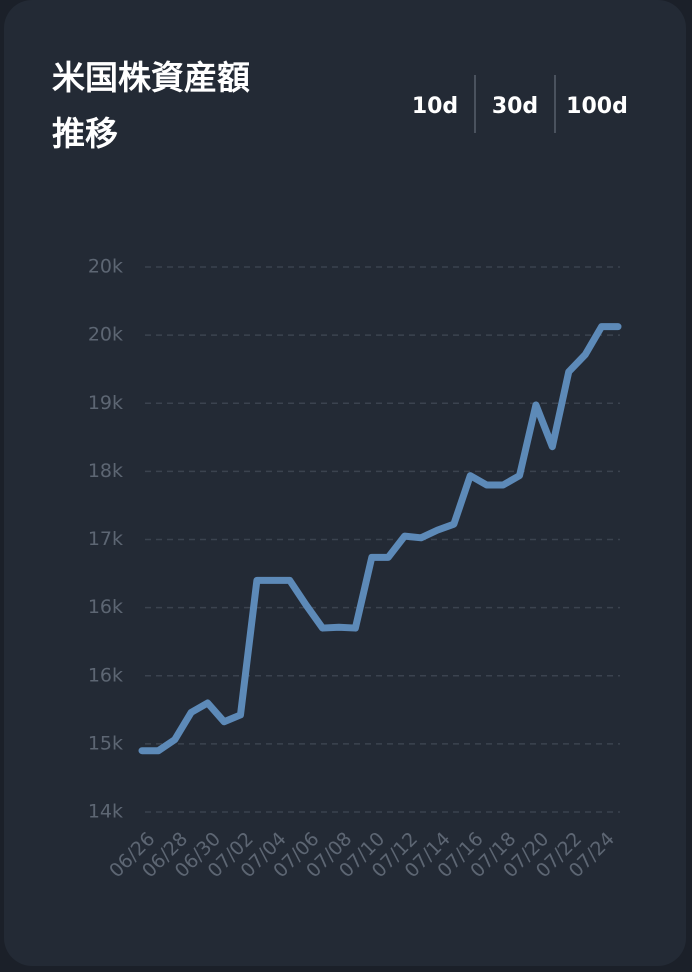 The width and height of the screenshot is (692, 972). What do you see at coordinates (105, 539) in the screenshot?
I see `y-tick-label: 17k` at bounding box center [105, 539].